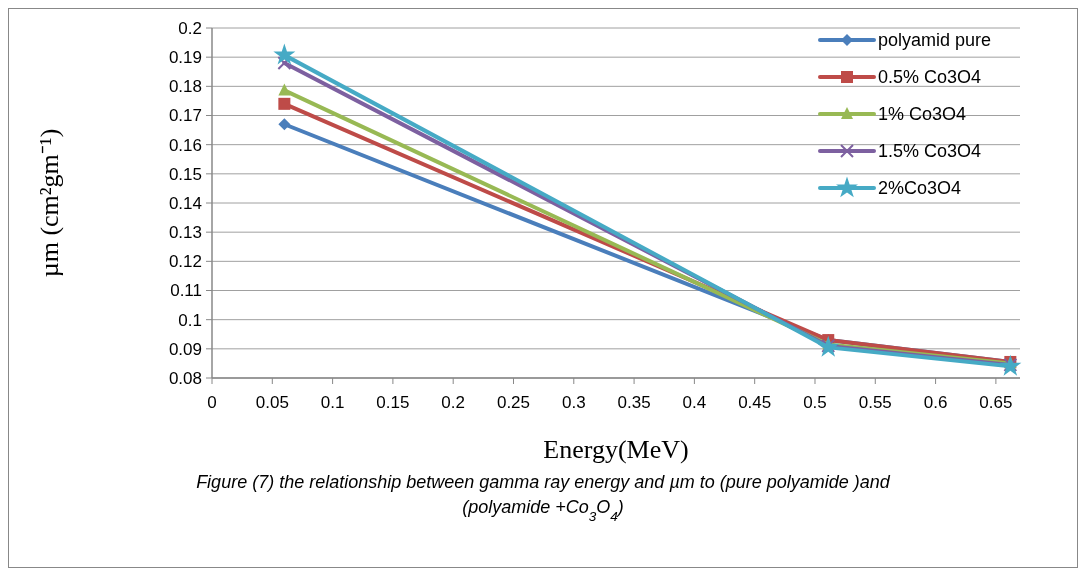  Describe the element at coordinates (49, 203) in the screenshot. I see `y-axis-title: µm (cm²gm⁻¹)` at that location.